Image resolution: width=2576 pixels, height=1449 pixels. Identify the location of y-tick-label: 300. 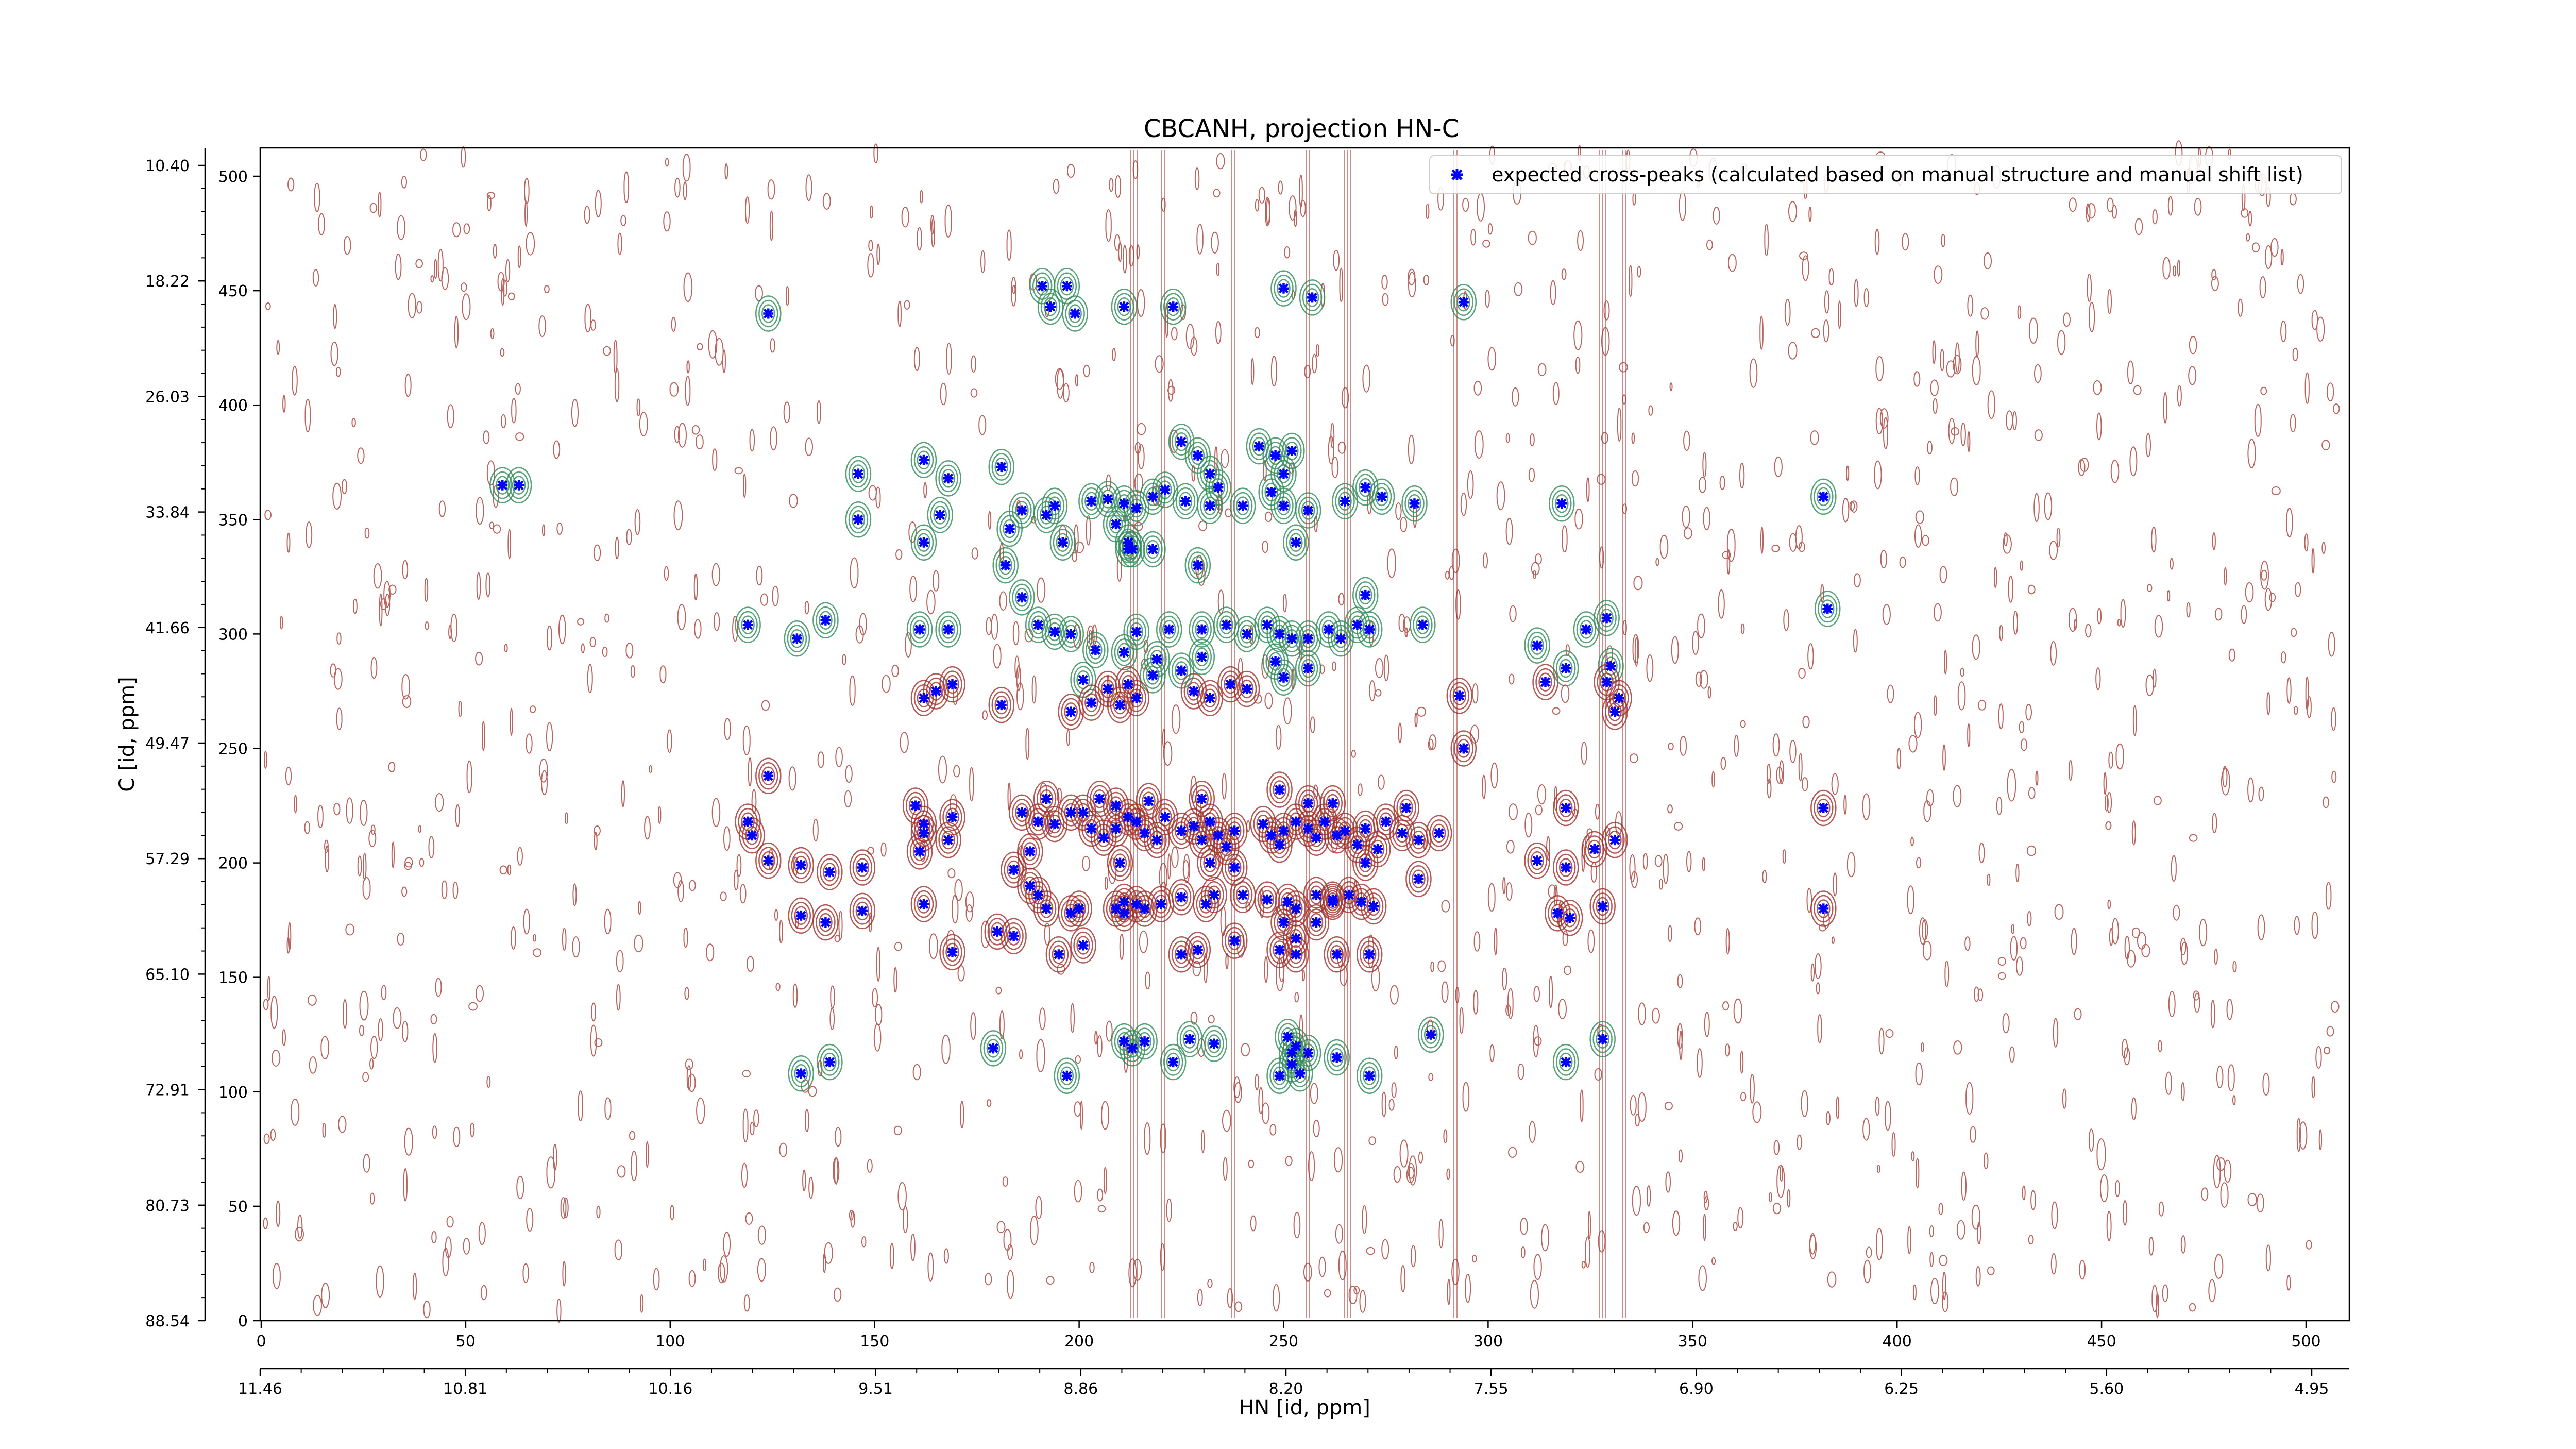
(233, 635).